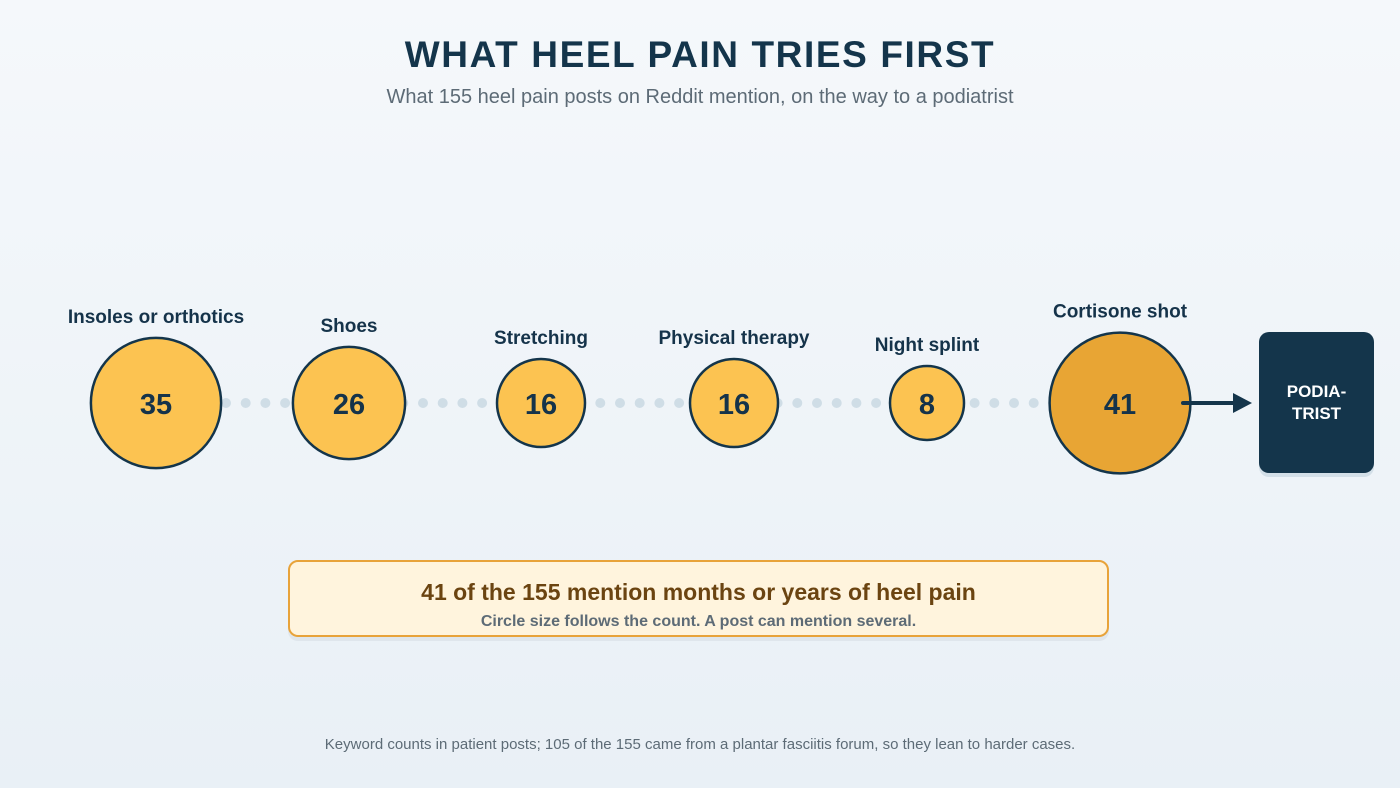  What do you see at coordinates (1120, 405) in the screenshot?
I see `bubble-value: 41` at bounding box center [1120, 405].